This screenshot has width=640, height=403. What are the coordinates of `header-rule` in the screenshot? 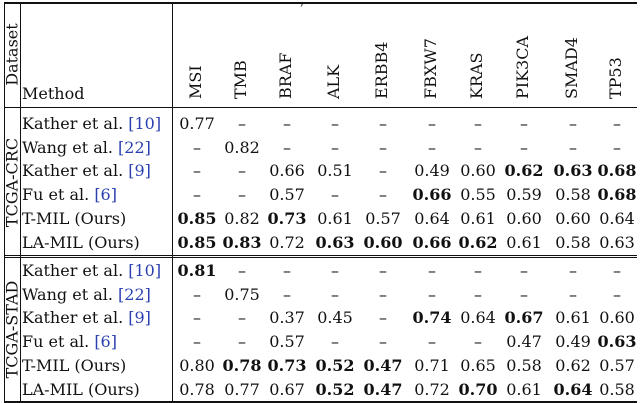 It's located at (320, 107).